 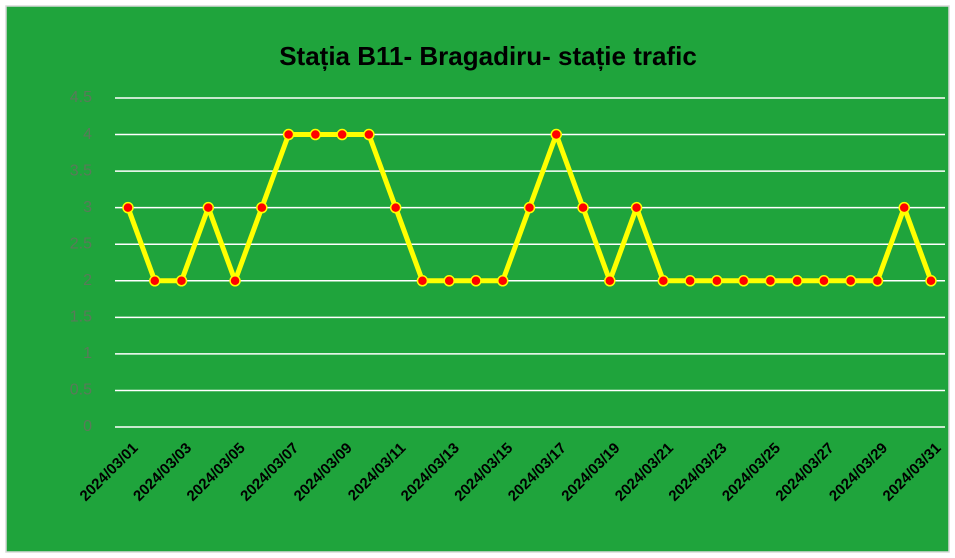 I want to click on y-tick-label: 2.5, so click(x=81, y=243).